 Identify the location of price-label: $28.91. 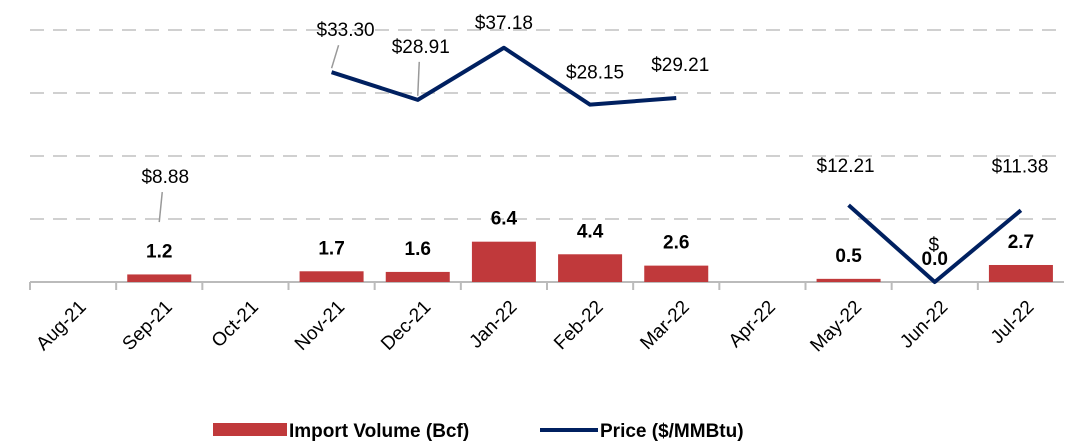
(421, 47).